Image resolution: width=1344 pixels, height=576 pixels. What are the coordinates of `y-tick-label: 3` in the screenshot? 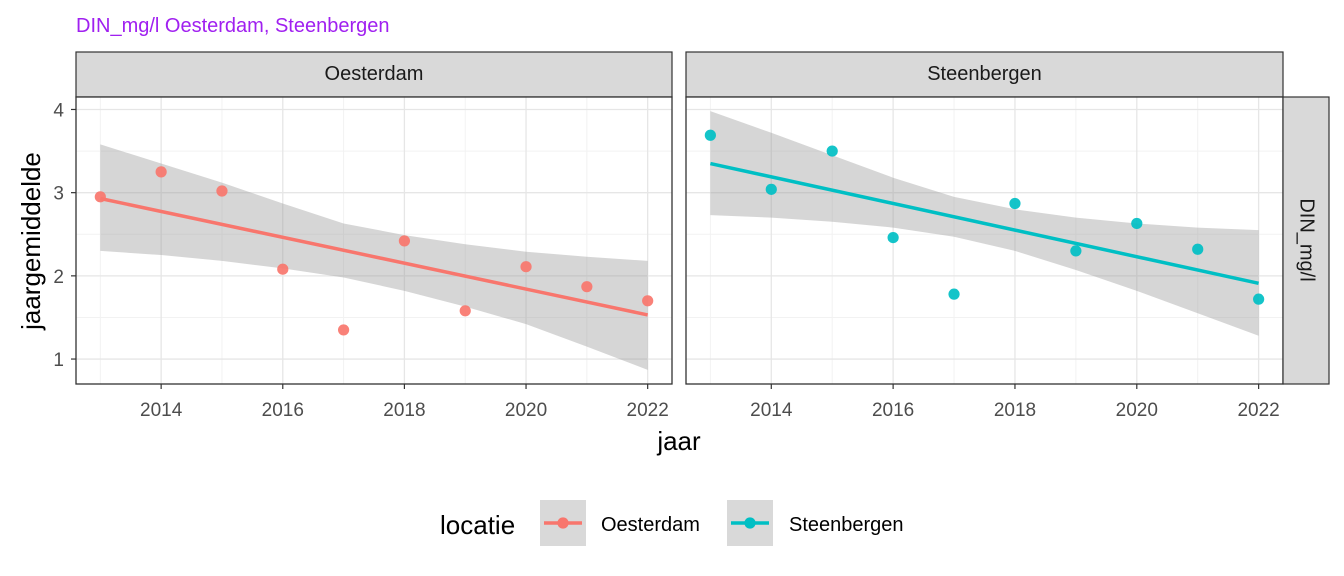 It's located at (58, 194).